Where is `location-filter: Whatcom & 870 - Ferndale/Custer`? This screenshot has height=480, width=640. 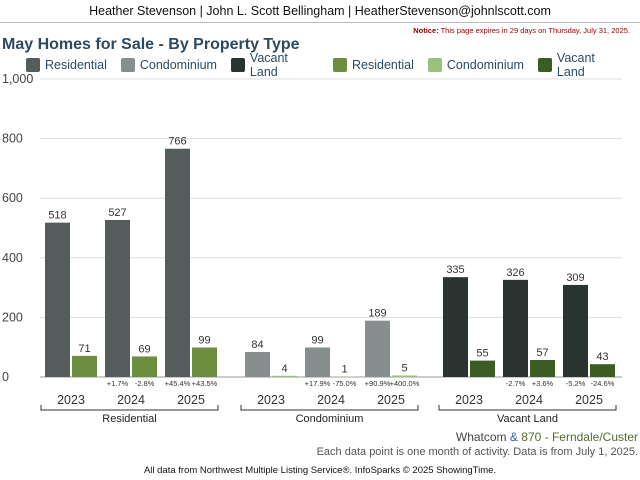
location-filter: Whatcom & 870 - Ferndale/Custer is located at coordinates (547, 437).